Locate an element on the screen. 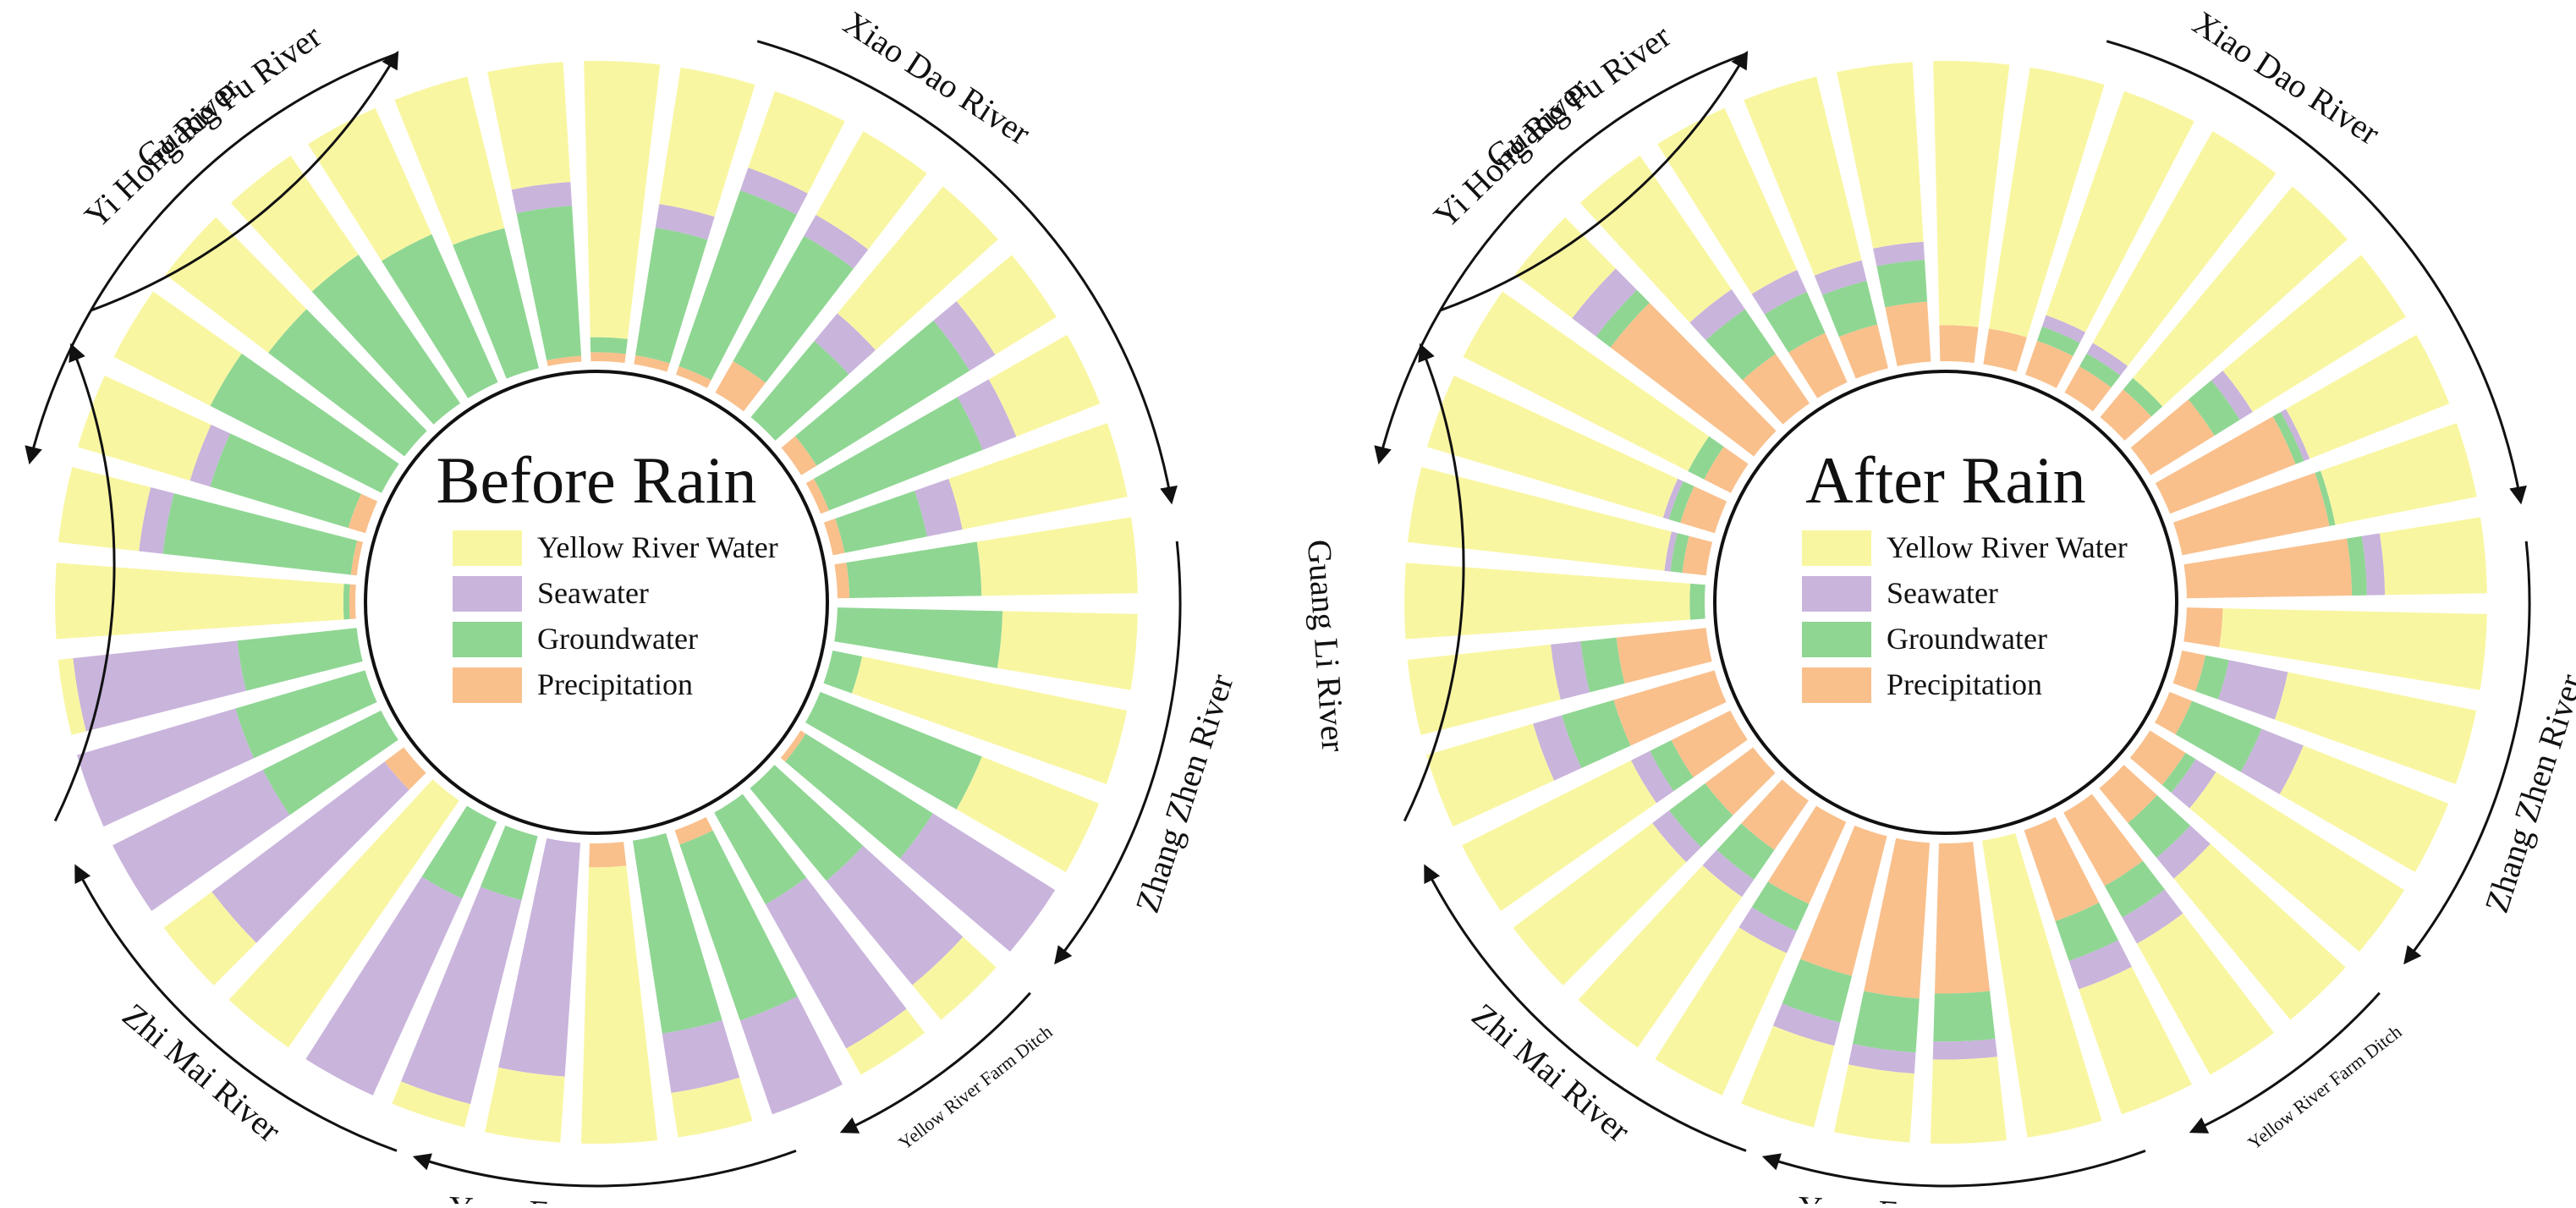 The height and width of the screenshot is (1208, 2576). legend-swatch-yellow-river-water is located at coordinates (1836, 548).